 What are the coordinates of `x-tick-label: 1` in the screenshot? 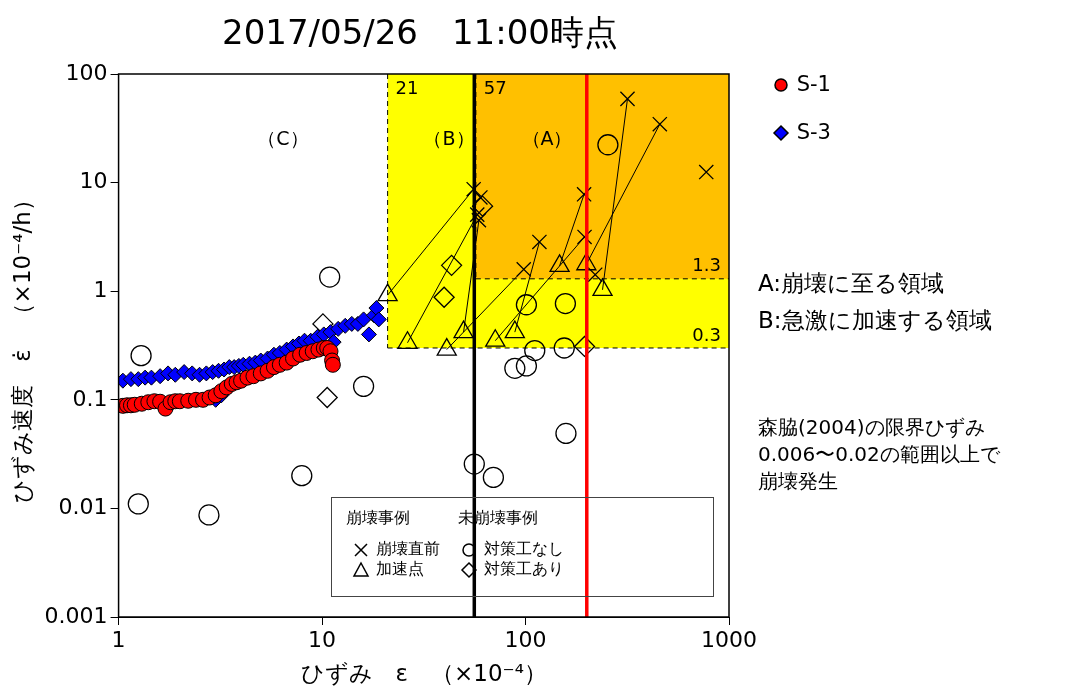 It's located at (118, 639).